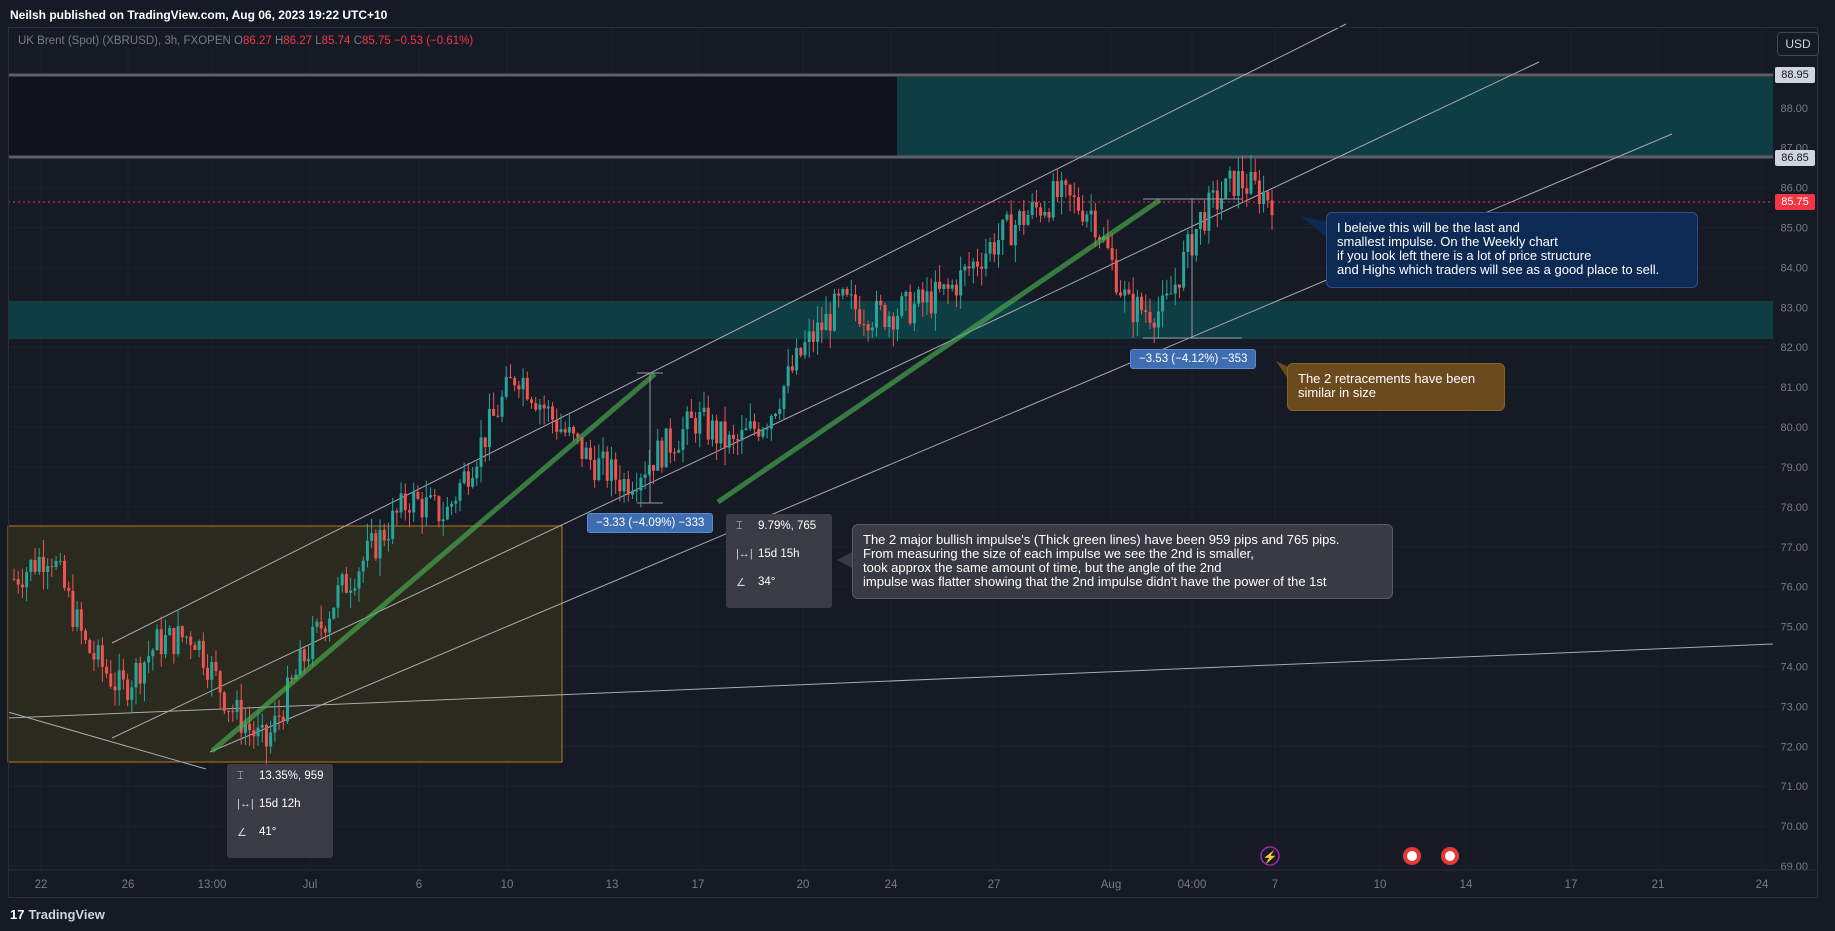 This screenshot has width=1835, height=931. What do you see at coordinates (1571, 885) in the screenshot?
I see `time-tick-label: 17` at bounding box center [1571, 885].